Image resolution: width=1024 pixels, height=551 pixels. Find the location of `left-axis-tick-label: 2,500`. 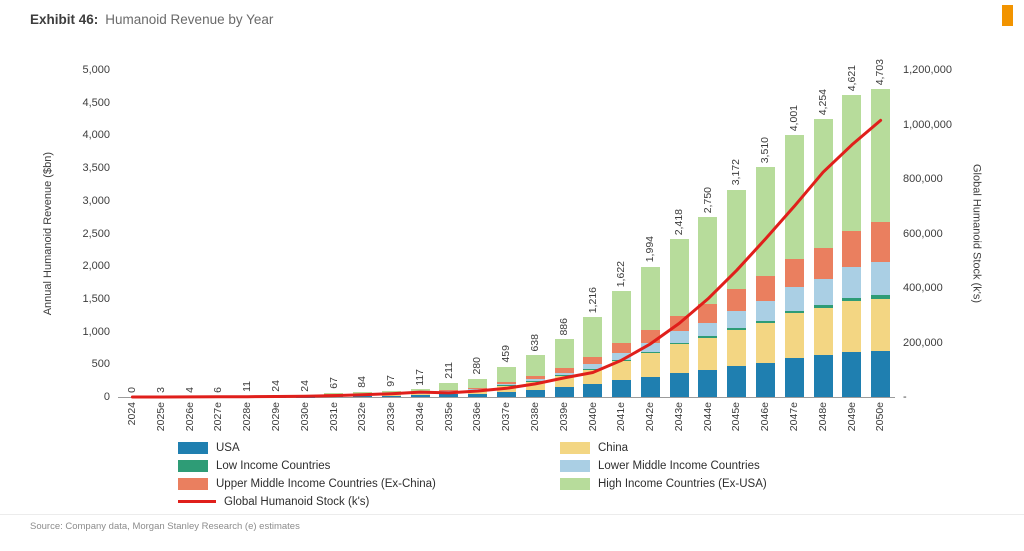

left-axis-tick-label: 2,500 is located at coordinates (96, 233).